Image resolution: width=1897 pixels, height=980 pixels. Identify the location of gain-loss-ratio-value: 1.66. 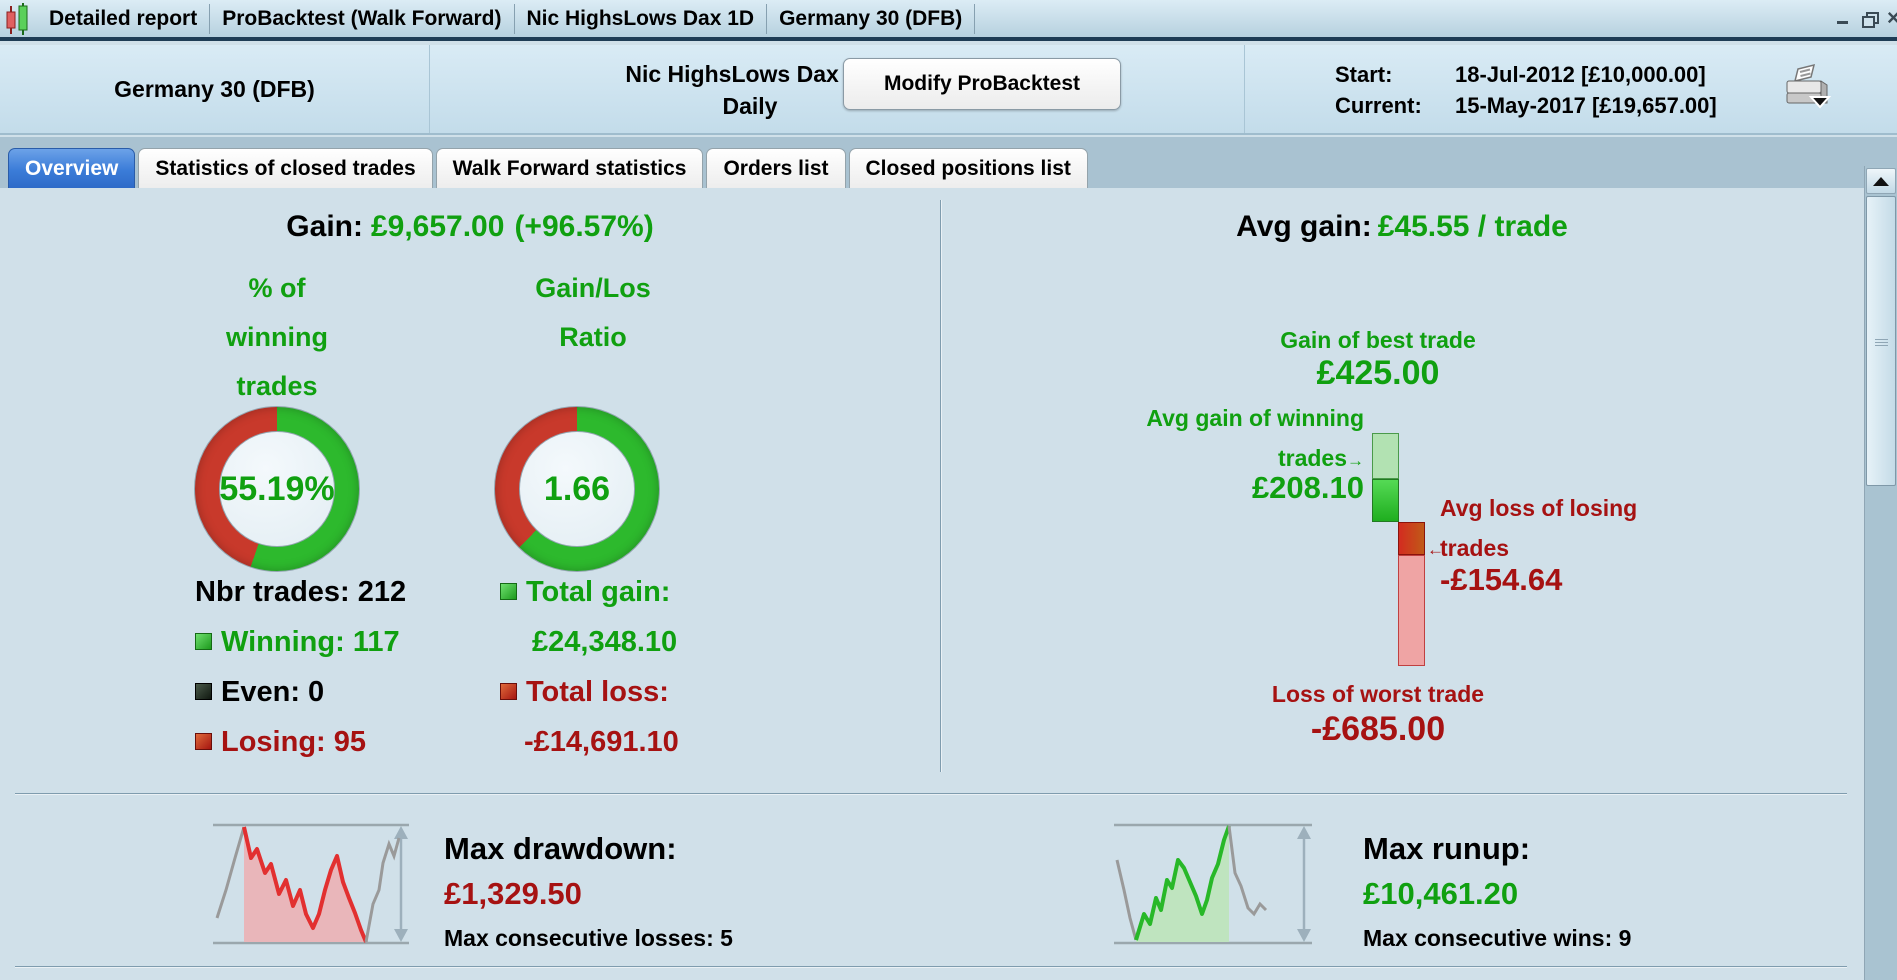
(577, 488).